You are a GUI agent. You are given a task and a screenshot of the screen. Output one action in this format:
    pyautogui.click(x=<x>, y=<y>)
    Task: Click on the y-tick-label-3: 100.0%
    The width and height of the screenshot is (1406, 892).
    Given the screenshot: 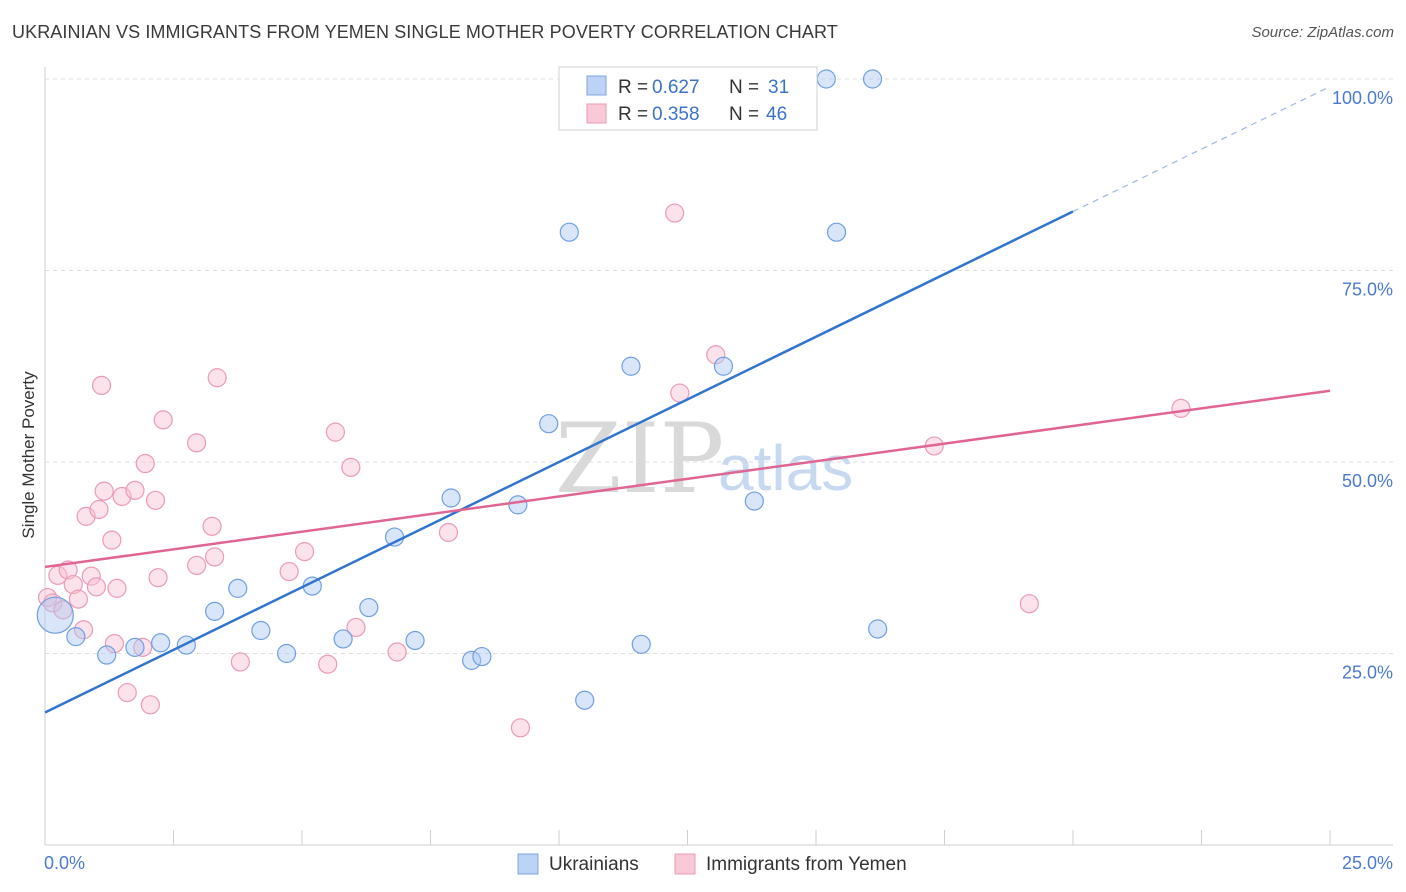 What is the action you would take?
    pyautogui.click(x=1362, y=98)
    